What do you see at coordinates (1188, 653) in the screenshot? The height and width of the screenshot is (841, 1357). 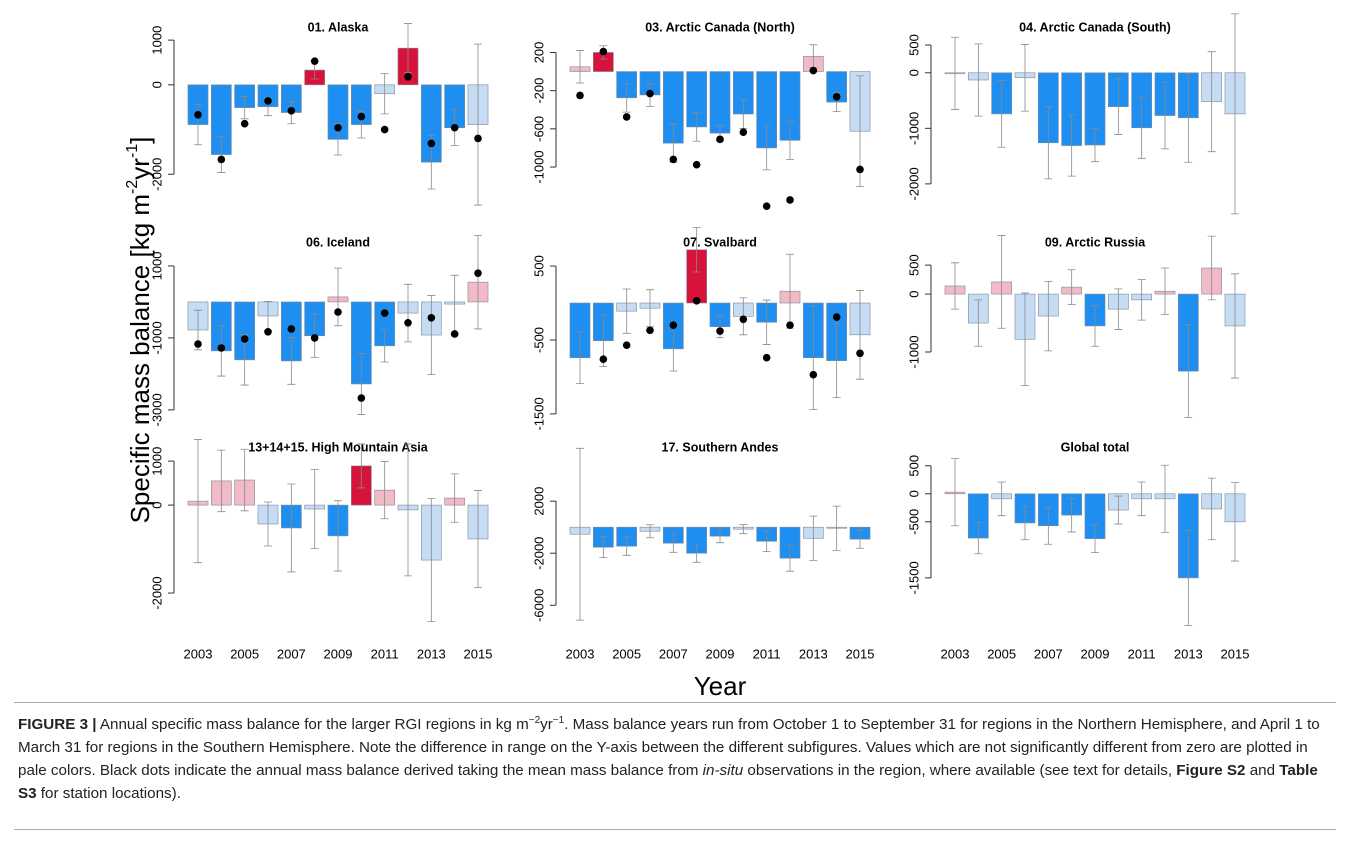 I see `x-tick-label: 2013` at bounding box center [1188, 653].